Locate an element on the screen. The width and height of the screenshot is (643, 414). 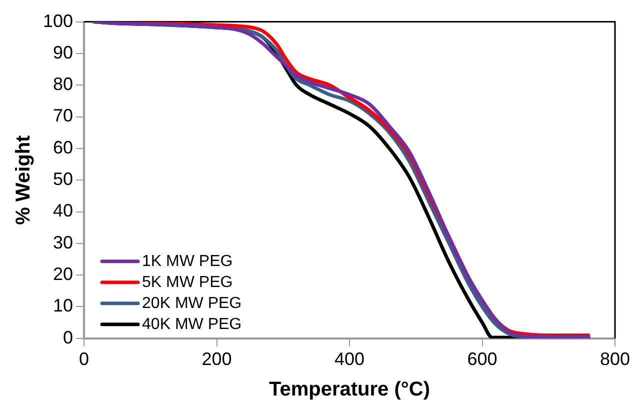
legend-label: 40K MW PEG is located at coordinates (192, 324).